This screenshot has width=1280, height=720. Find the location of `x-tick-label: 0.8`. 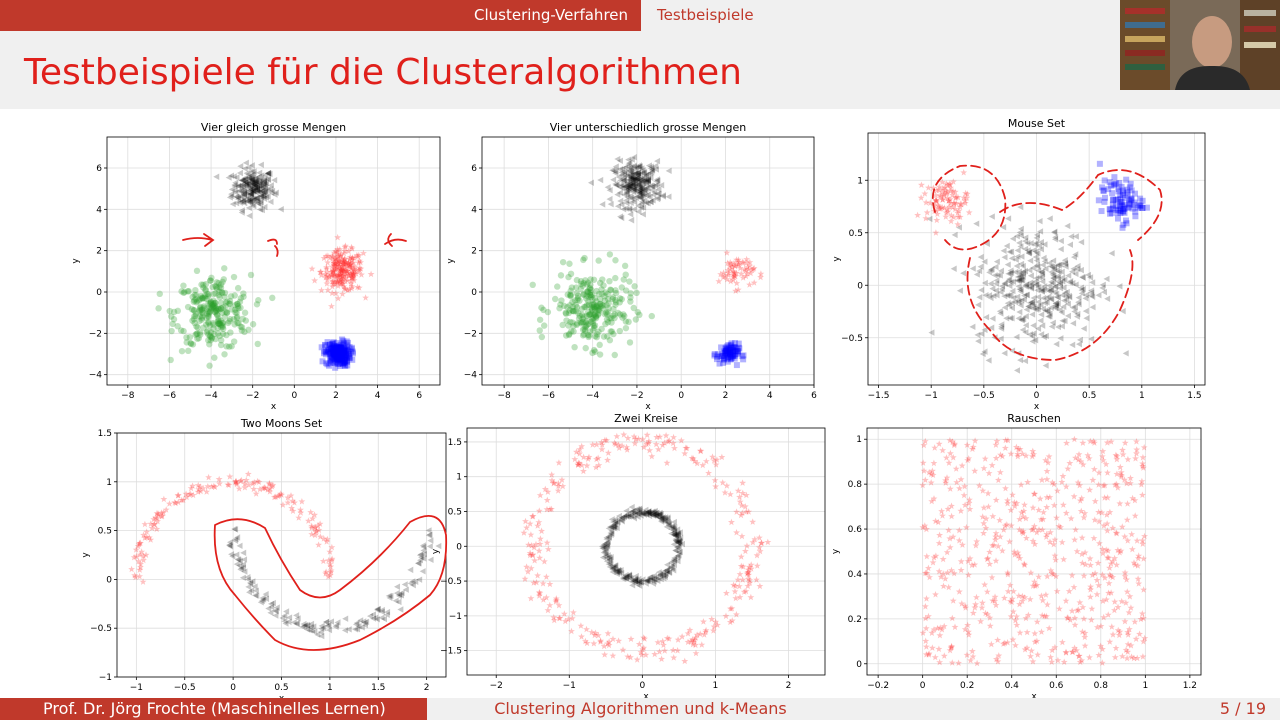

x-tick-label: 0.8 is located at coordinates (1101, 686).